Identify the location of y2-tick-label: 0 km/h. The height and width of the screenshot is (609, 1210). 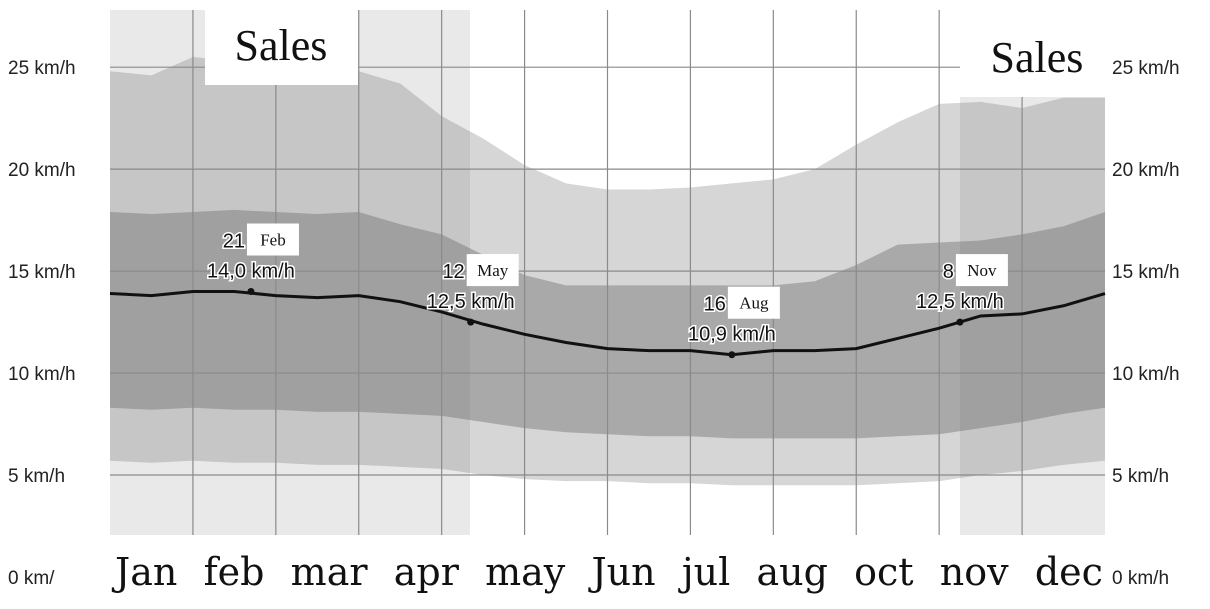
(1140, 578).